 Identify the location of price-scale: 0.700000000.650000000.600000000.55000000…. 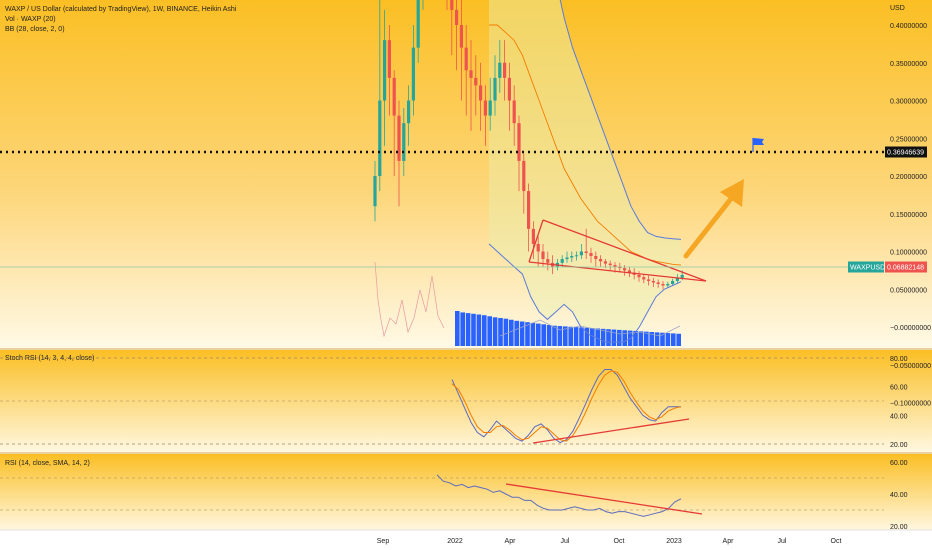
(910, 204).